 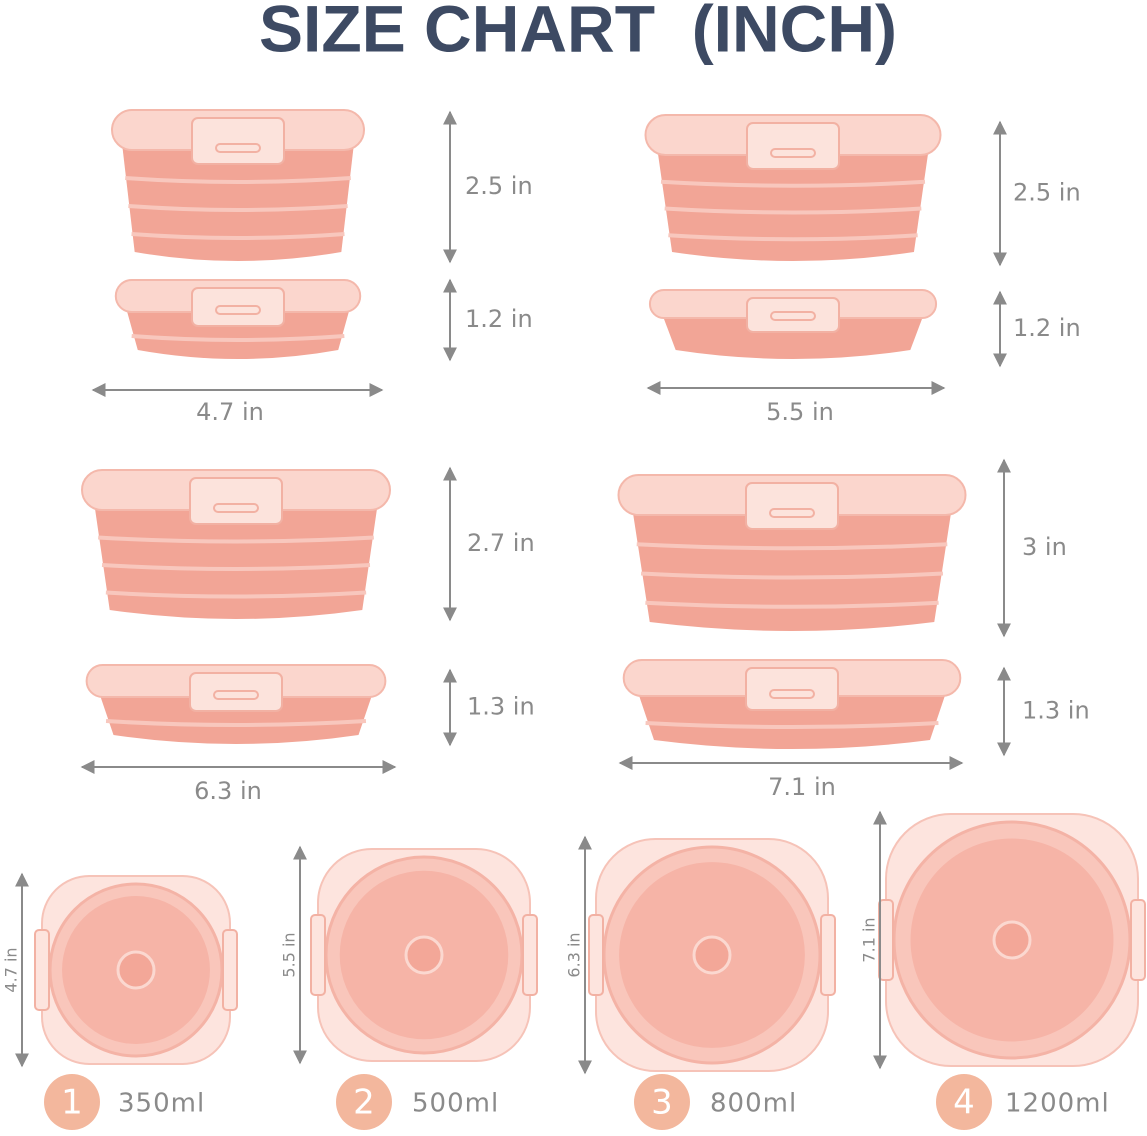 I want to click on badge-number: 1, so click(x=72, y=1103).